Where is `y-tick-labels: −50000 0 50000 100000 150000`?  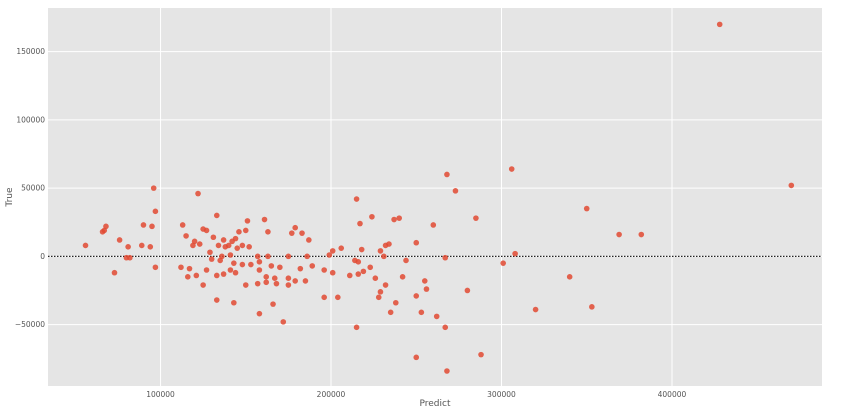
y-tick-labels: −50000 0 50000 100000 150000 is located at coordinates (30, 188).